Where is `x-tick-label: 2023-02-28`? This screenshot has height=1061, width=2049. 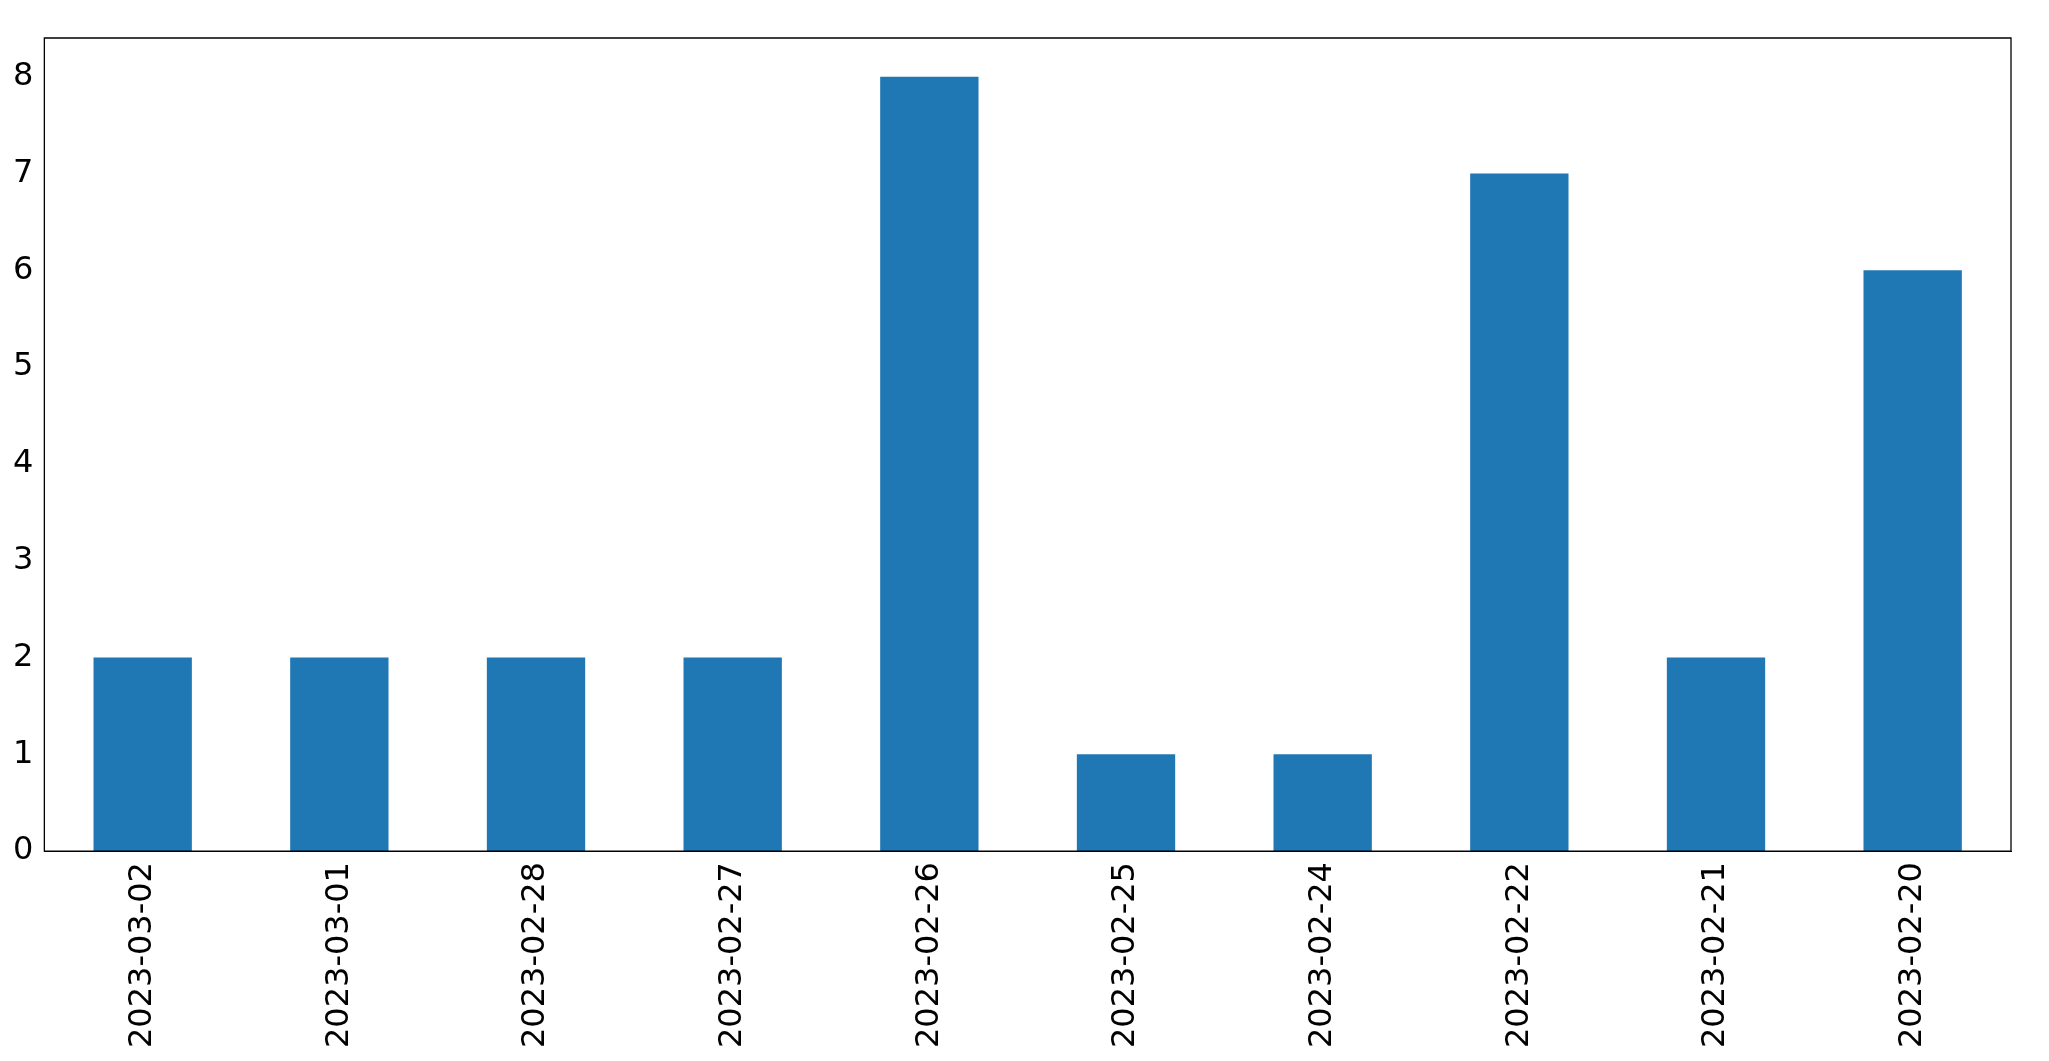 x-tick-label: 2023-02-28 is located at coordinates (533, 955).